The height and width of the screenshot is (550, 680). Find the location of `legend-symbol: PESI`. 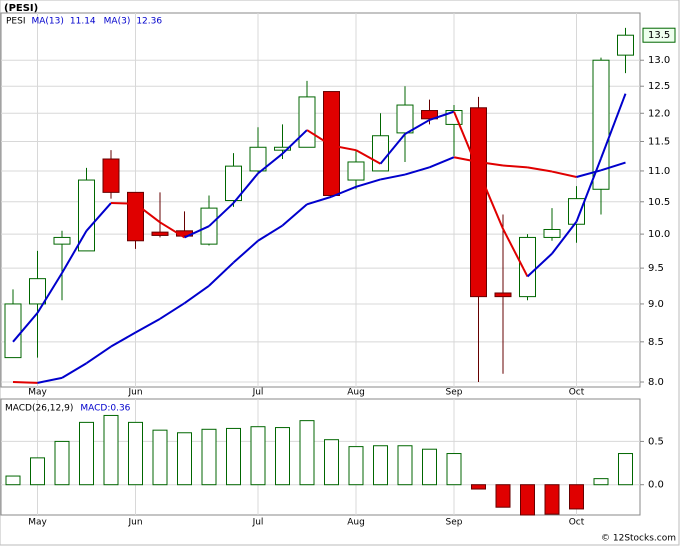

legend-symbol: PESI is located at coordinates (15, 22).